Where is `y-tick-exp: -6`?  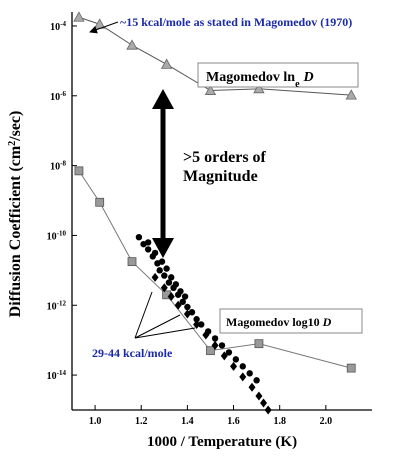
y-tick-exp: -6 is located at coordinates (63, 94).